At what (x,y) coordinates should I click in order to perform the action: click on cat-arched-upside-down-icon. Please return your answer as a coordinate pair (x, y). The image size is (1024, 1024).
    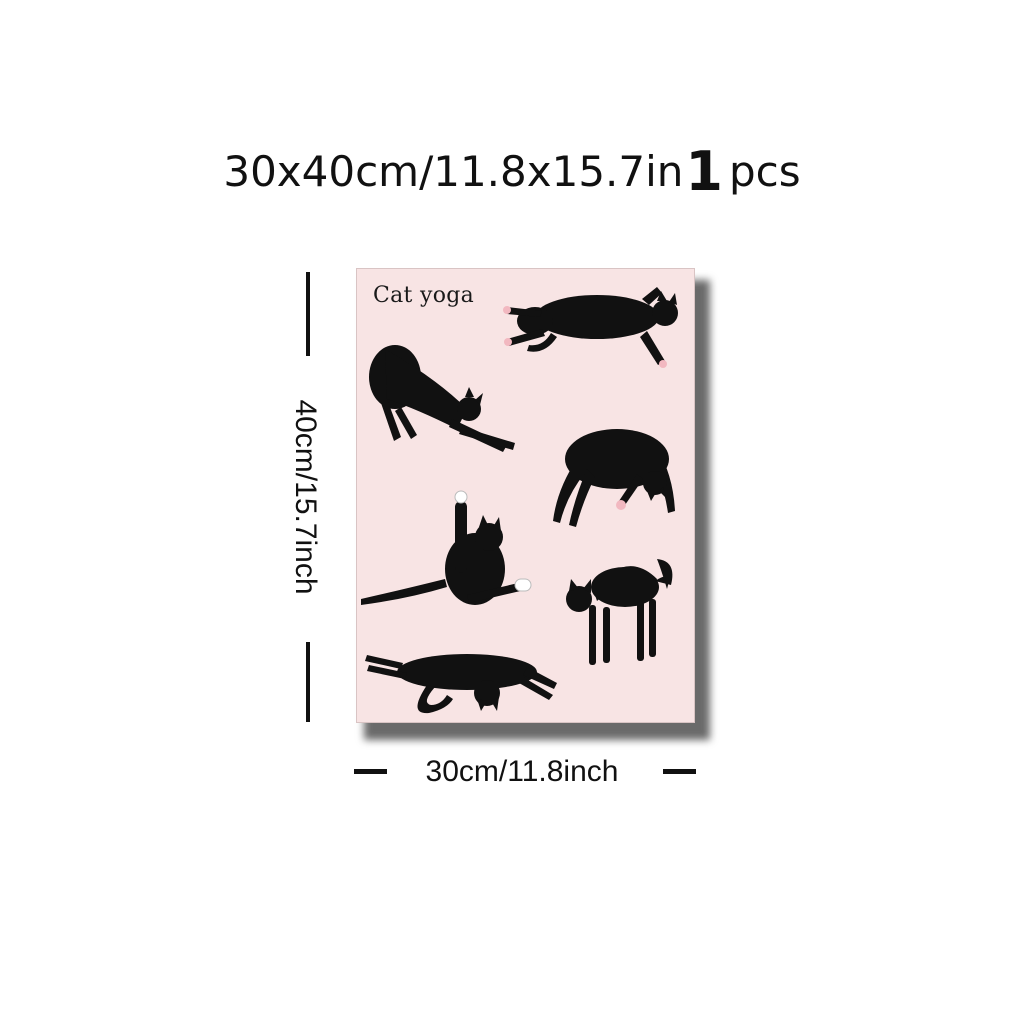
    Looking at the image, I should click on (614, 478).